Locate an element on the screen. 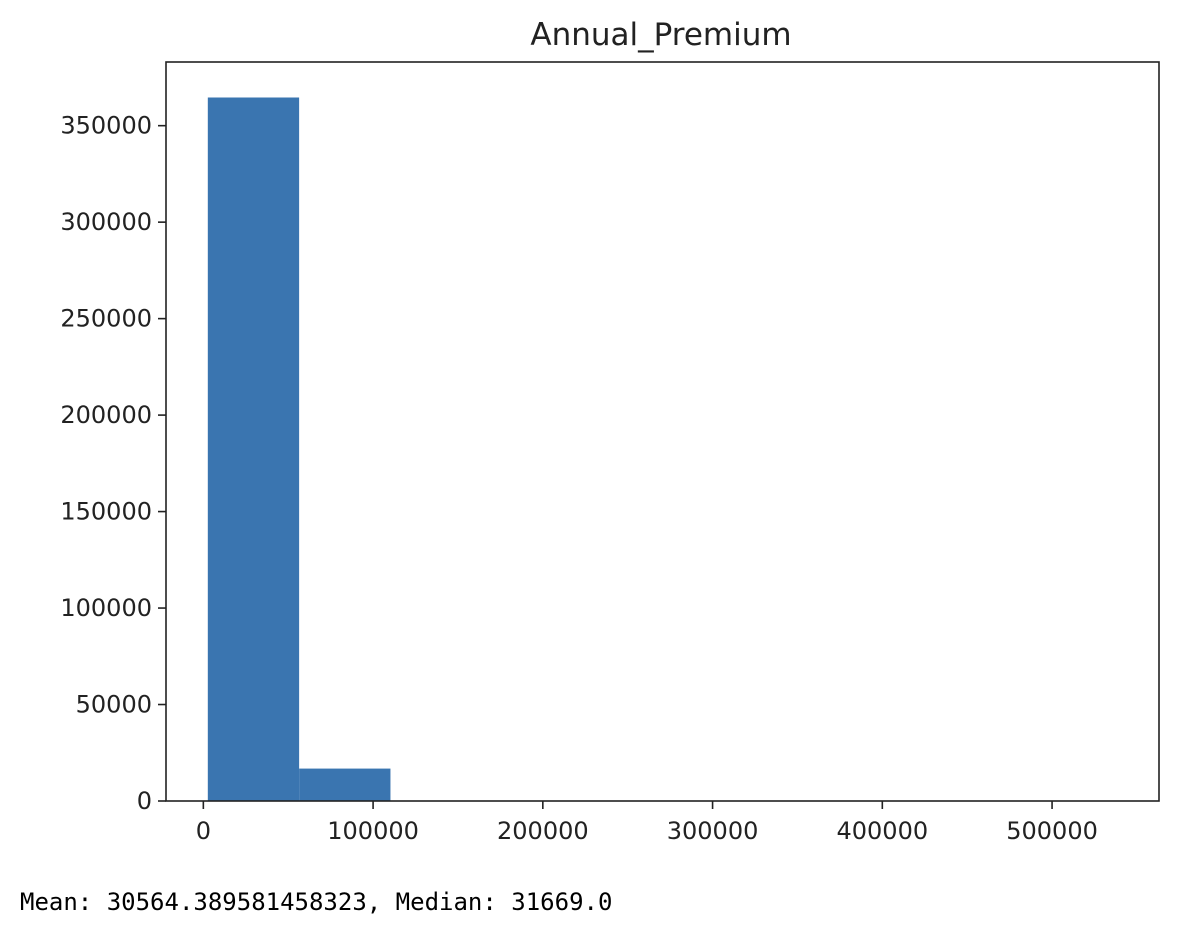 The image size is (1180, 934). x-tick-label-2: 200000 is located at coordinates (543, 831).